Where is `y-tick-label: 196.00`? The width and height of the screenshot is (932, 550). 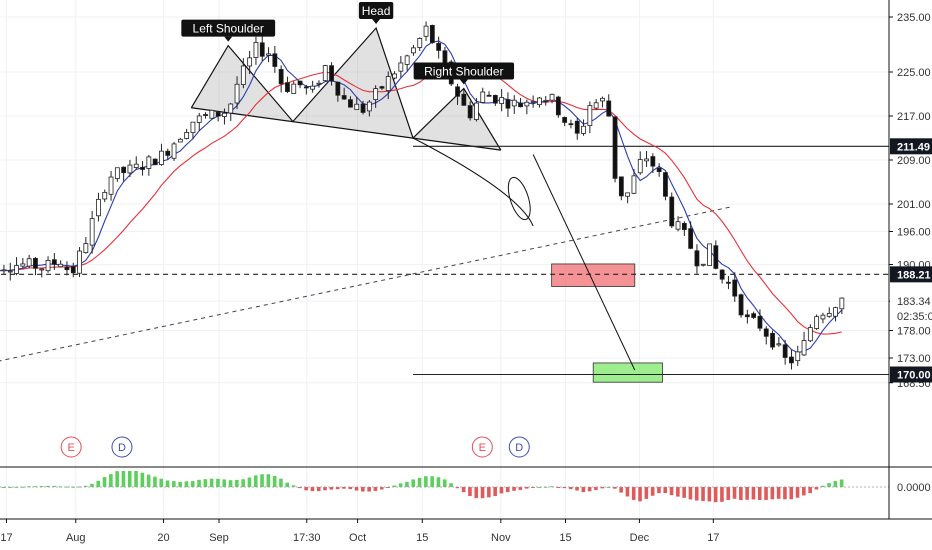 y-tick-label: 196.00 is located at coordinates (914, 233).